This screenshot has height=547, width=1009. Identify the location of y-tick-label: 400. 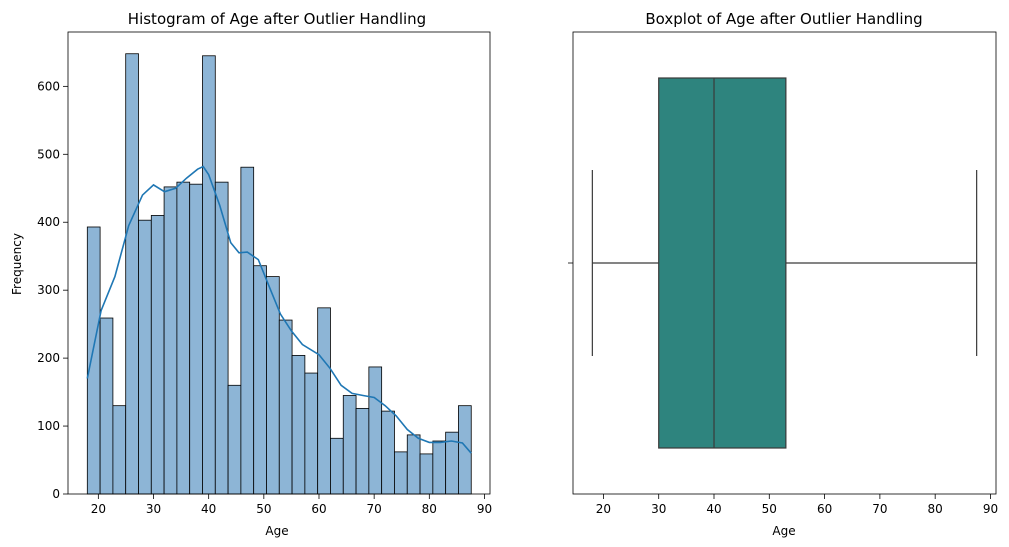
(48, 222).